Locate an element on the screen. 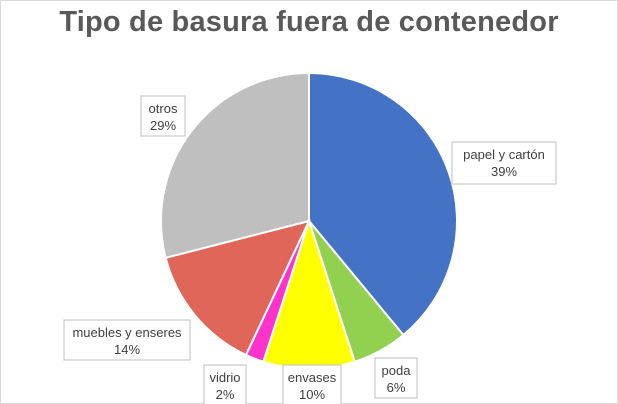 This screenshot has height=404, width=618. pie-slice-muebles-y-enseres is located at coordinates (237, 288).